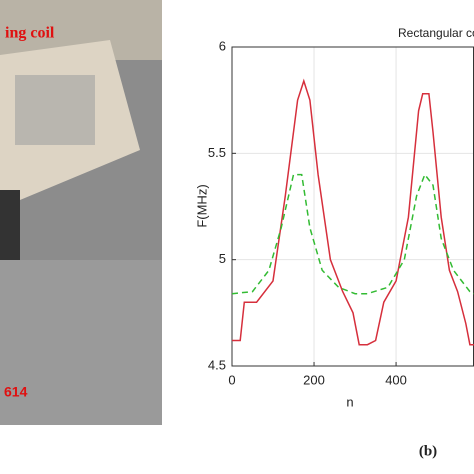 The width and height of the screenshot is (474, 474). Describe the element at coordinates (314, 379) in the screenshot. I see `x-tick-label: 200` at that location.